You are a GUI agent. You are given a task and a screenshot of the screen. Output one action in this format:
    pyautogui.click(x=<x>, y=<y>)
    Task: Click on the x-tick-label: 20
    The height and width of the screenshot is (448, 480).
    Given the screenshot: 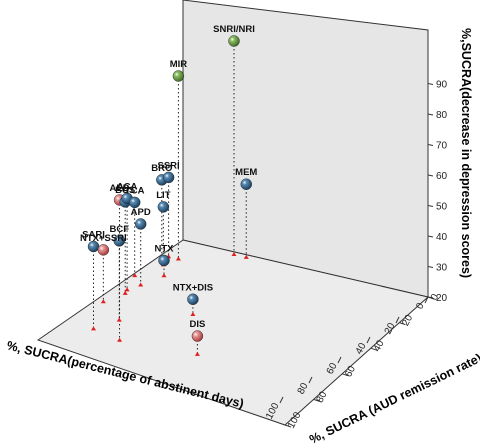 What is the action you would take?
    pyautogui.click(x=390, y=328)
    